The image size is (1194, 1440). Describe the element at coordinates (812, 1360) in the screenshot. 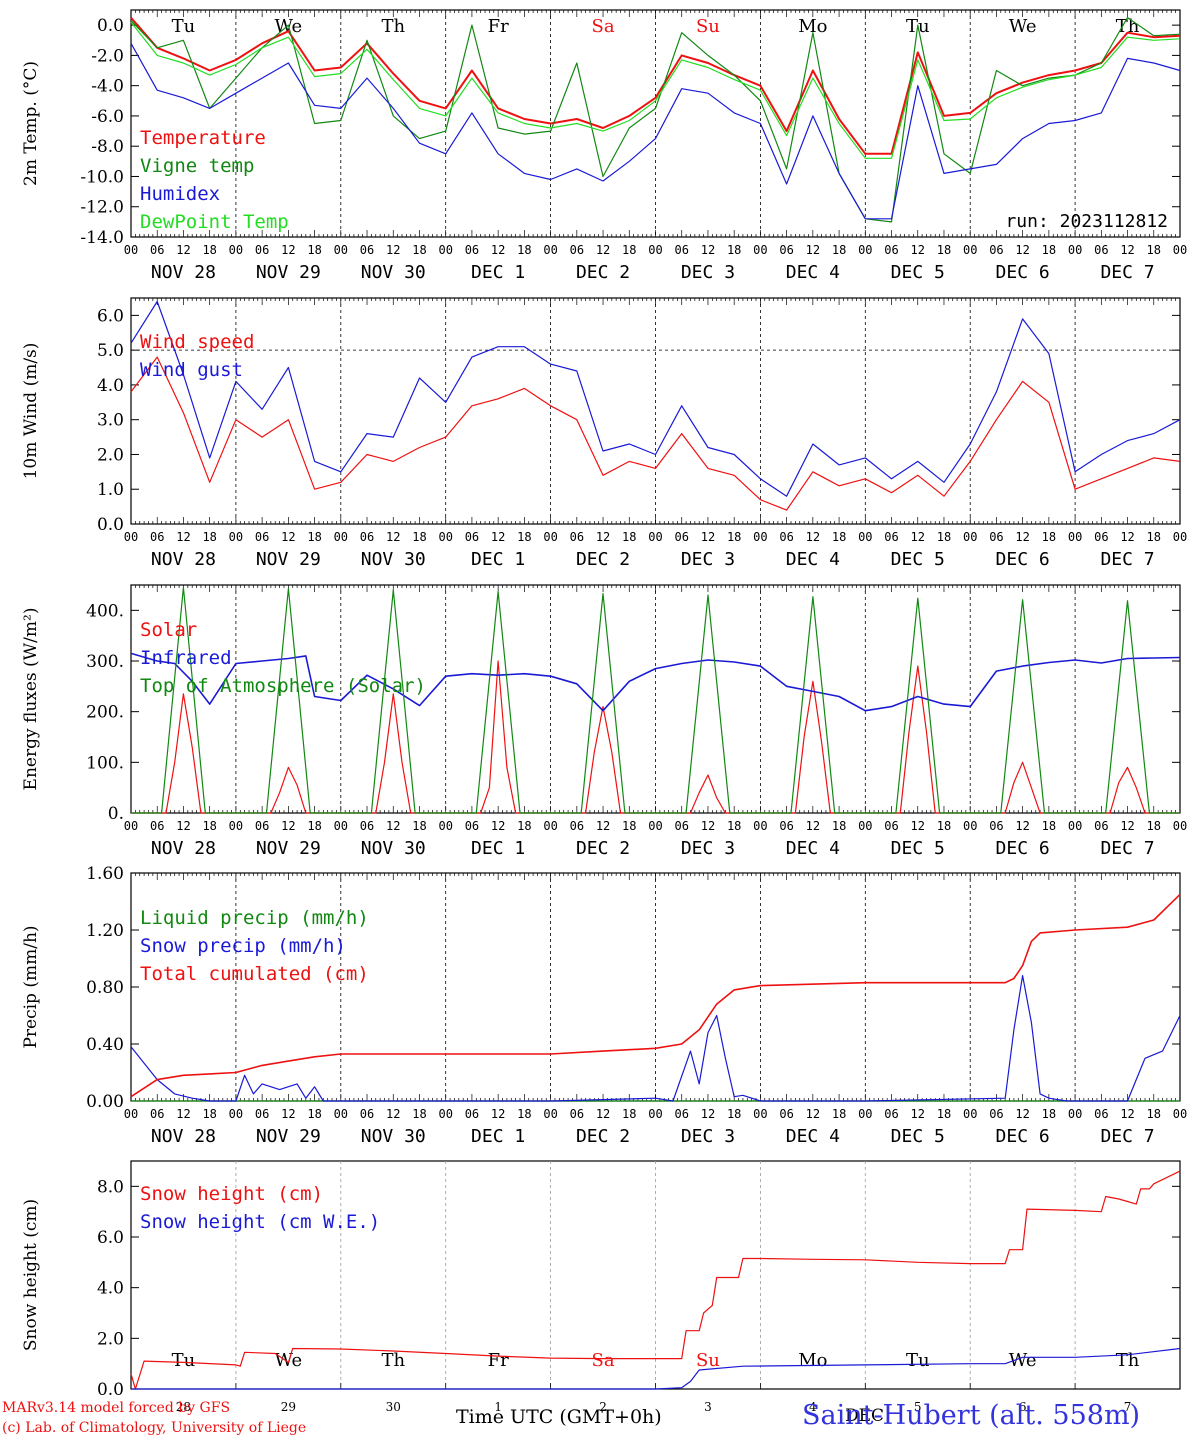

I see `weekday-label: Mo` at that location.